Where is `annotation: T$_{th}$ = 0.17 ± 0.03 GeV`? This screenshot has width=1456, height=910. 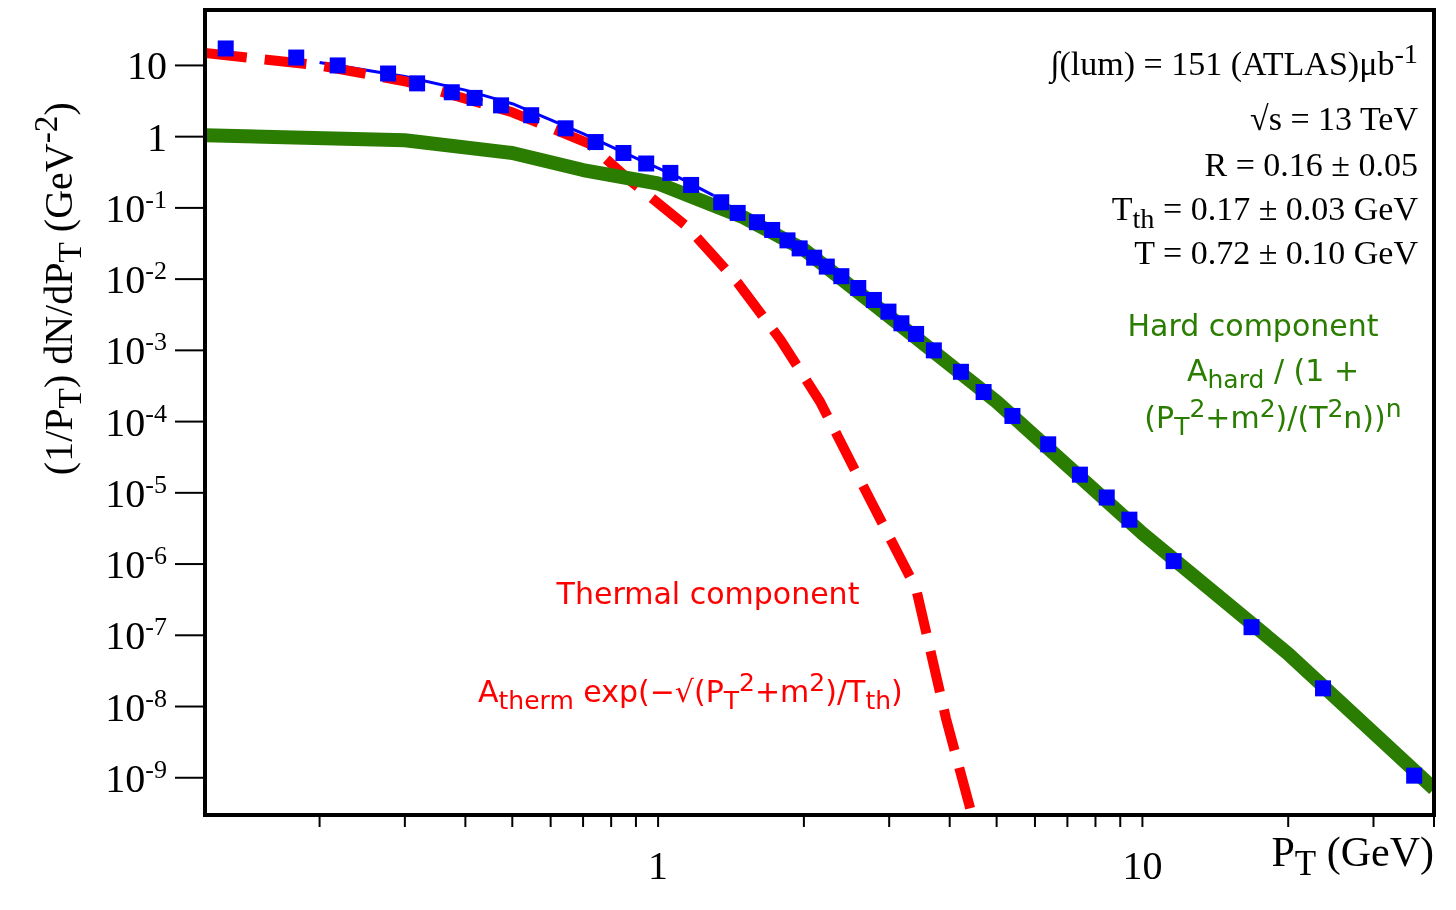 annotation: T$_{th}$ = 0.17 ± 0.03 GeV is located at coordinates (1264, 212).